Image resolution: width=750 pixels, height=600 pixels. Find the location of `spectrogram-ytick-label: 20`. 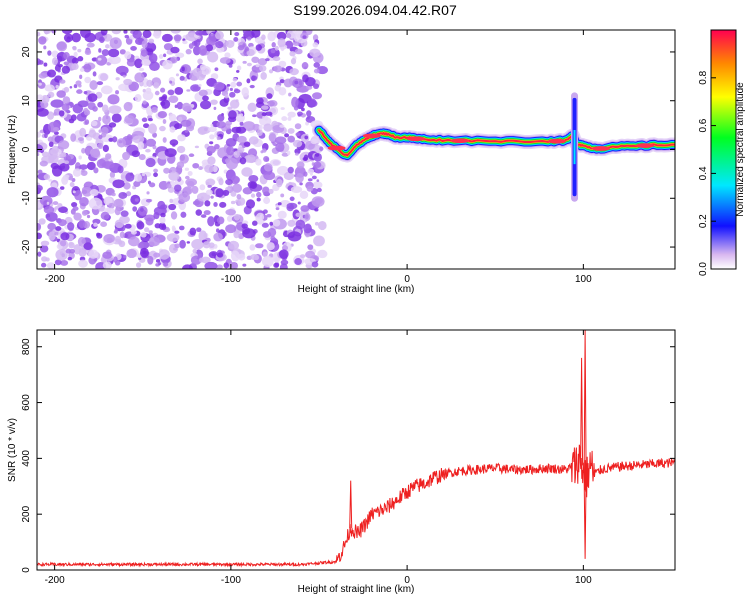

spectrogram-ytick-label: 20 is located at coordinates (26, 52).